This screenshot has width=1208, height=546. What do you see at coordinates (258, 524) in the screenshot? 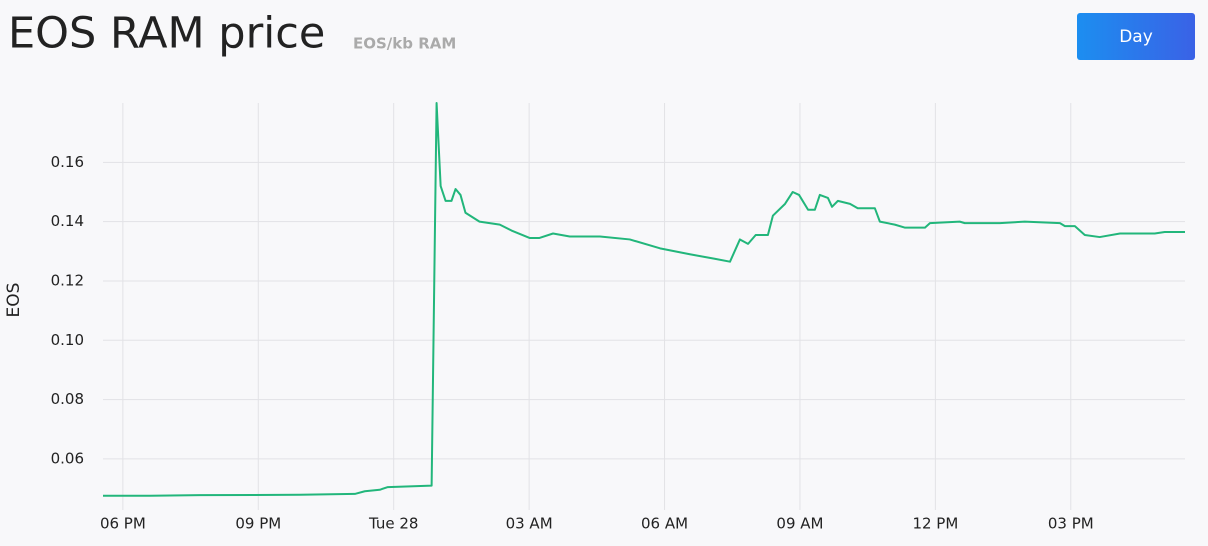
I see `x-tick-label: 09 PM` at bounding box center [258, 524].